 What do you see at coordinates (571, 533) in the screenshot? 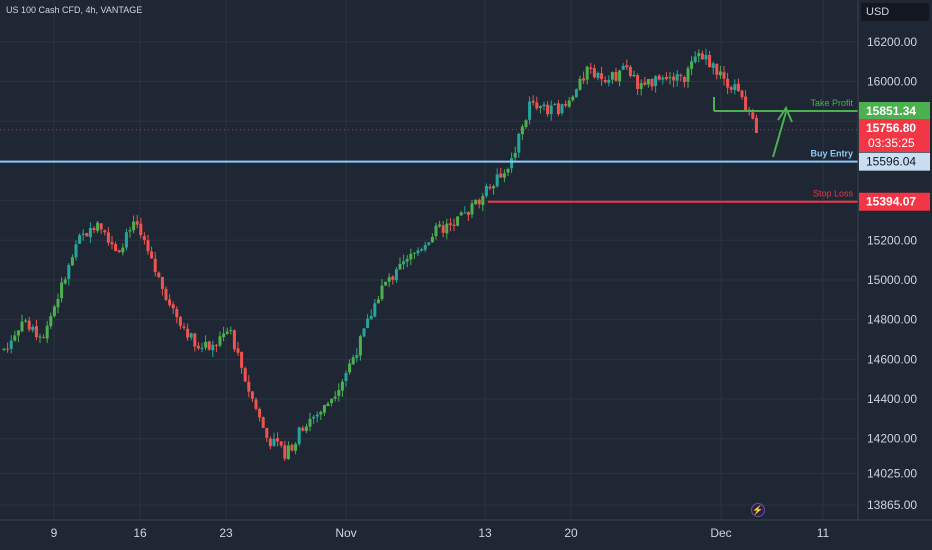
I see `x-tick-label: 20` at bounding box center [571, 533].